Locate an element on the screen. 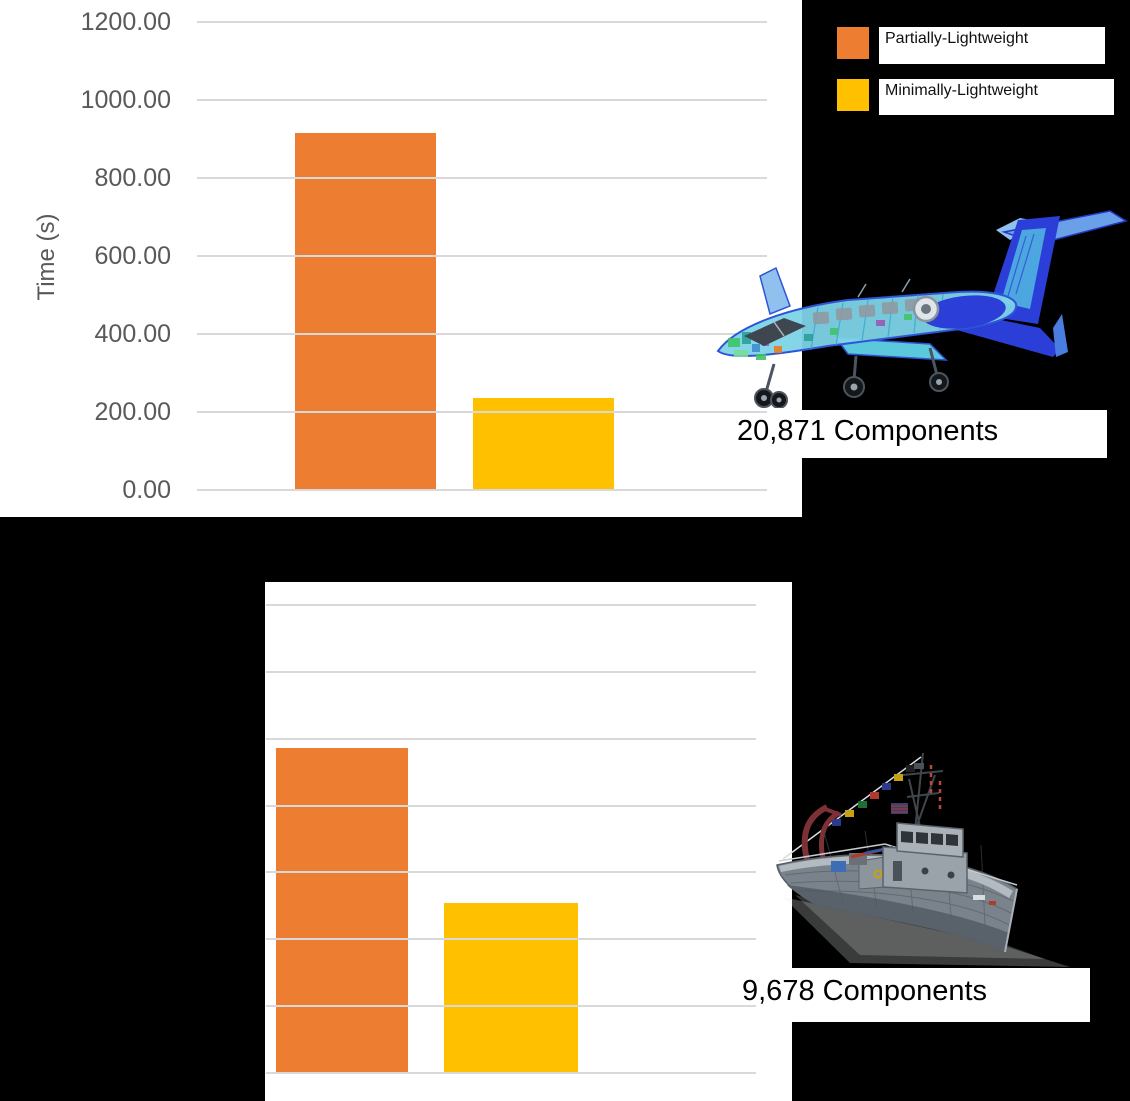  legend-label-partially-lightweight: Partially-Lightweight is located at coordinates (992, 45).